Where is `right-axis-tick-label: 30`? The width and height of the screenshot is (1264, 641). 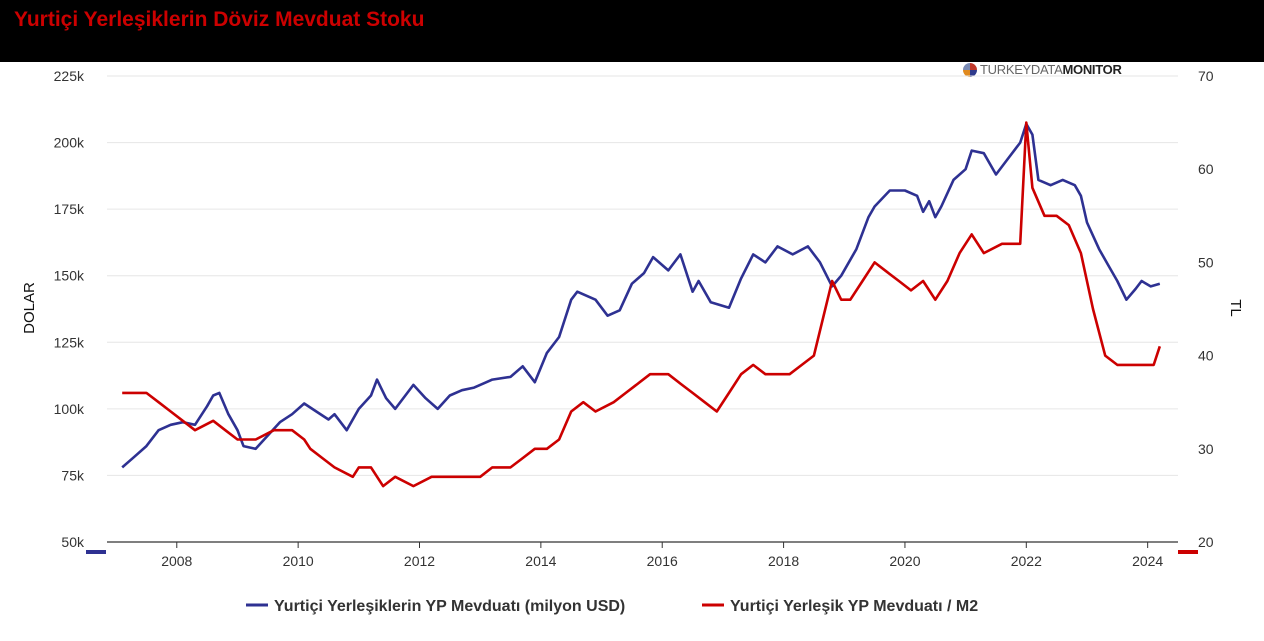
right-axis-tick-label: 30 is located at coordinates (1206, 449).